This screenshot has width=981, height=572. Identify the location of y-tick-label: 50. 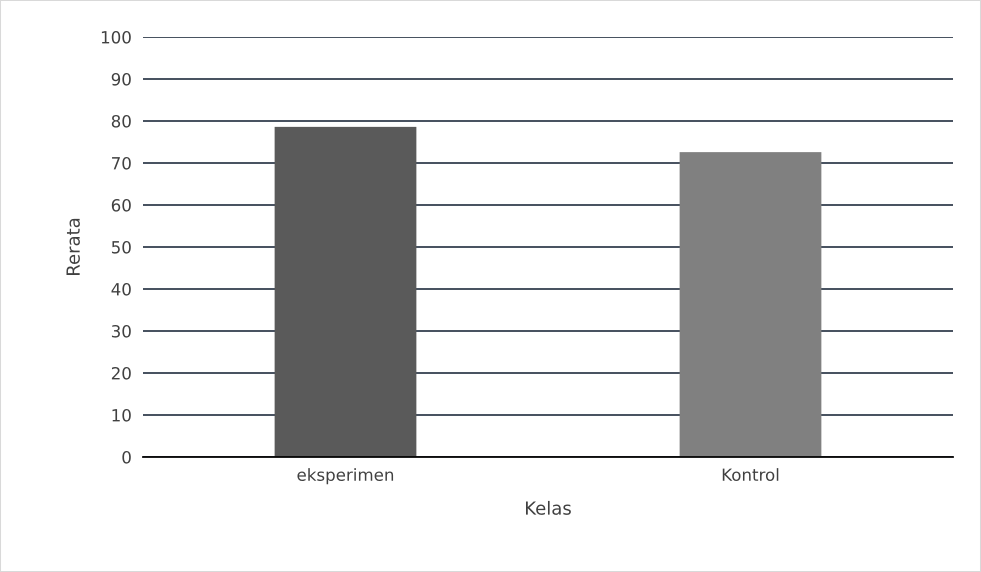
(121, 247).